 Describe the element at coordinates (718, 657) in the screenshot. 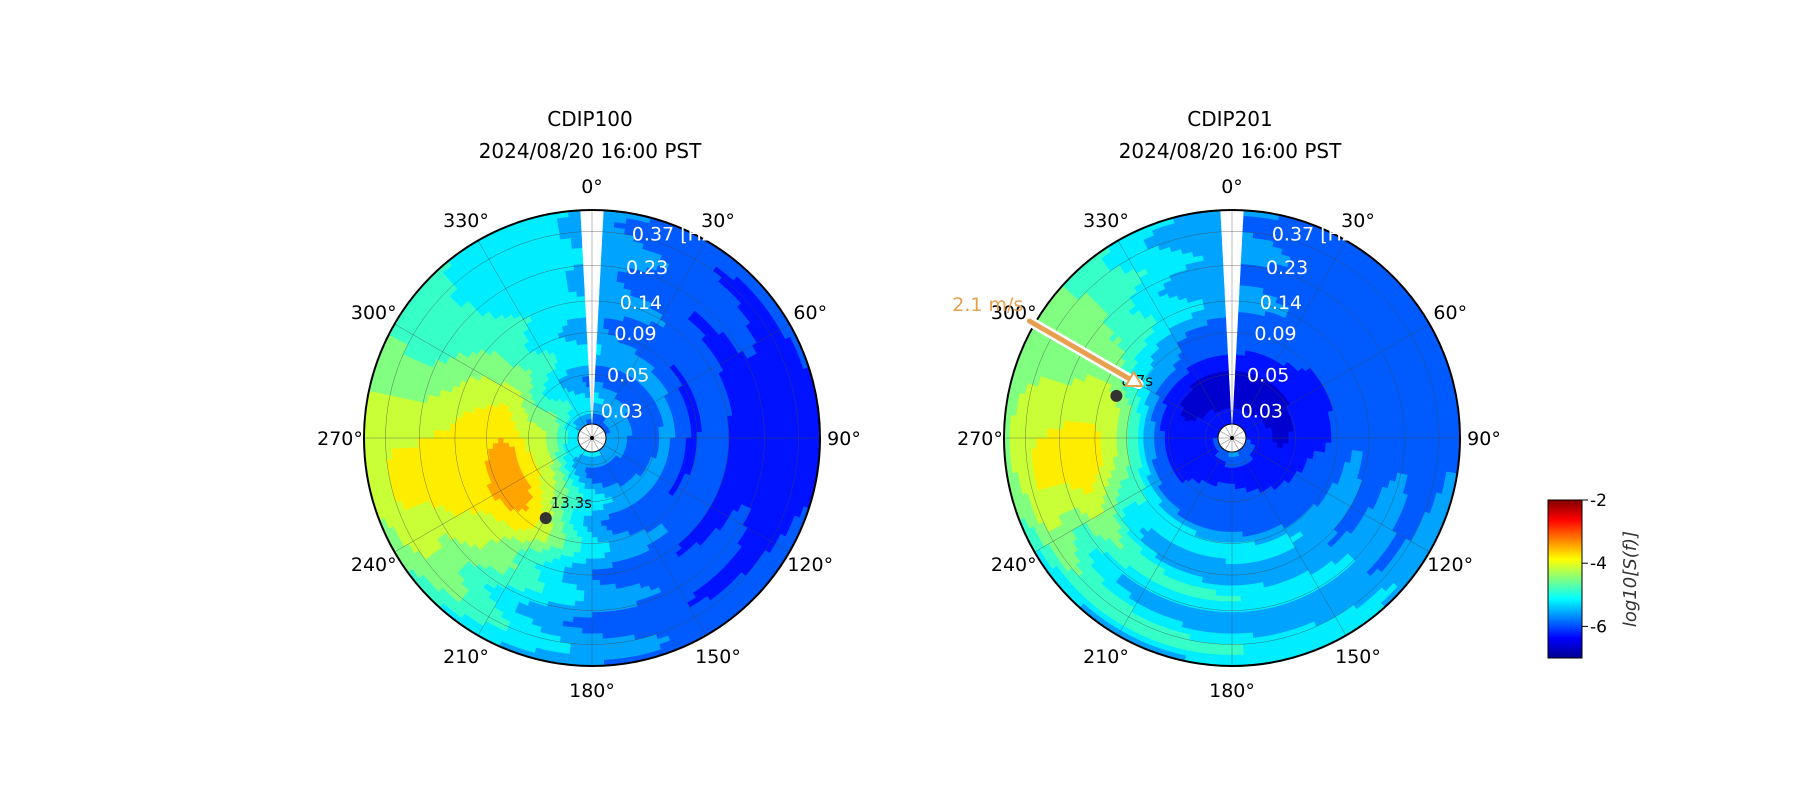

I see `angle-tick-label: 150°` at that location.